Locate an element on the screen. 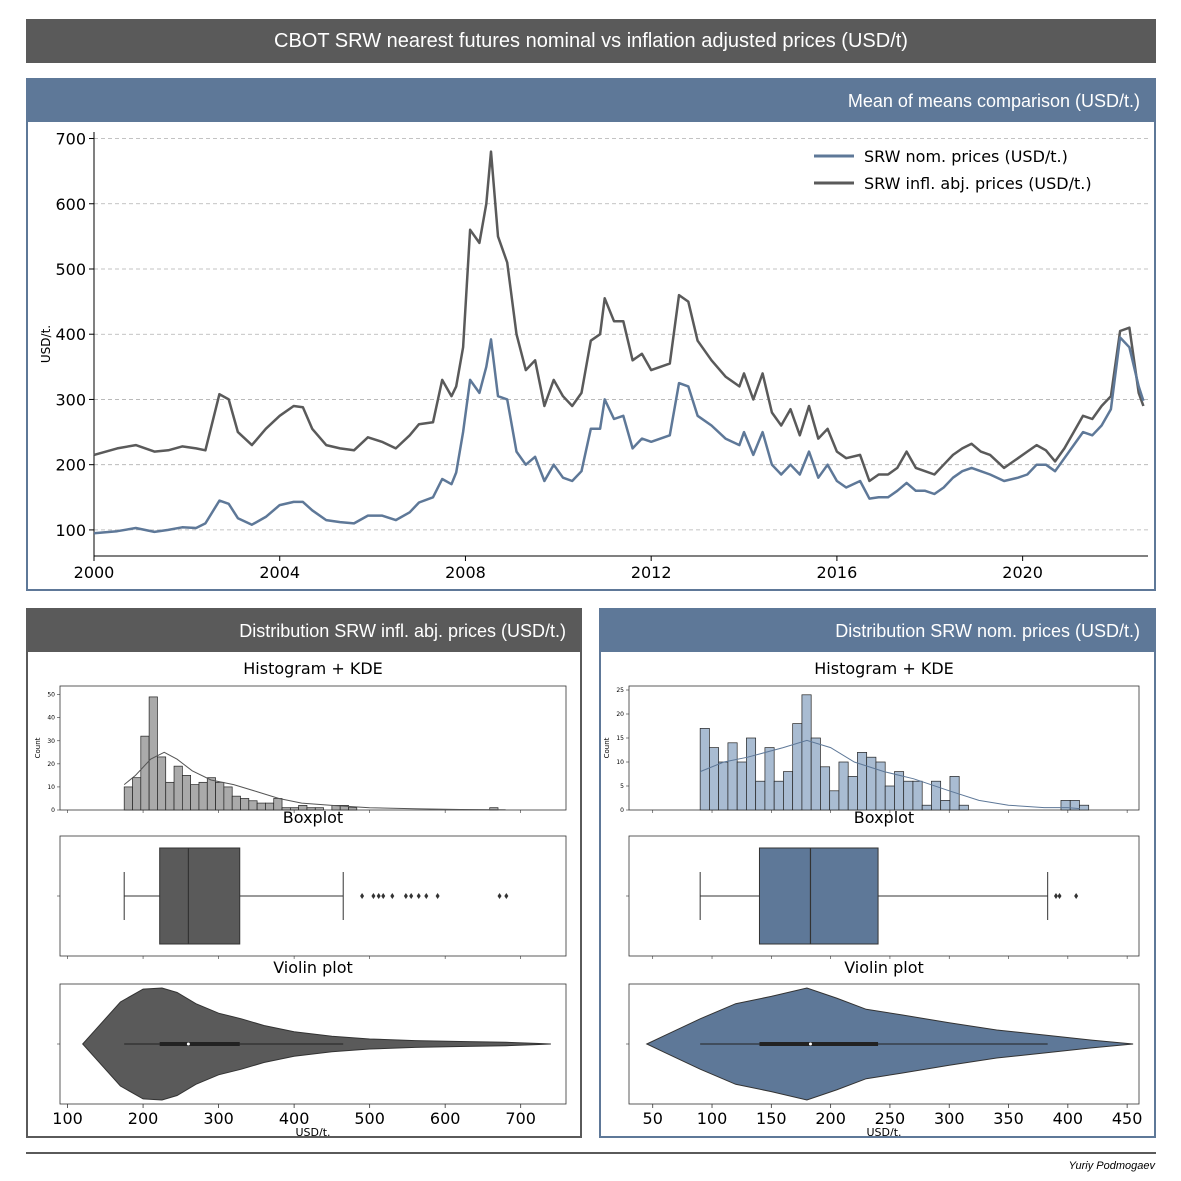 Image resolution: width=1181 pixels, height=1181 pixels. y-tick-label: 100 is located at coordinates (70, 530).